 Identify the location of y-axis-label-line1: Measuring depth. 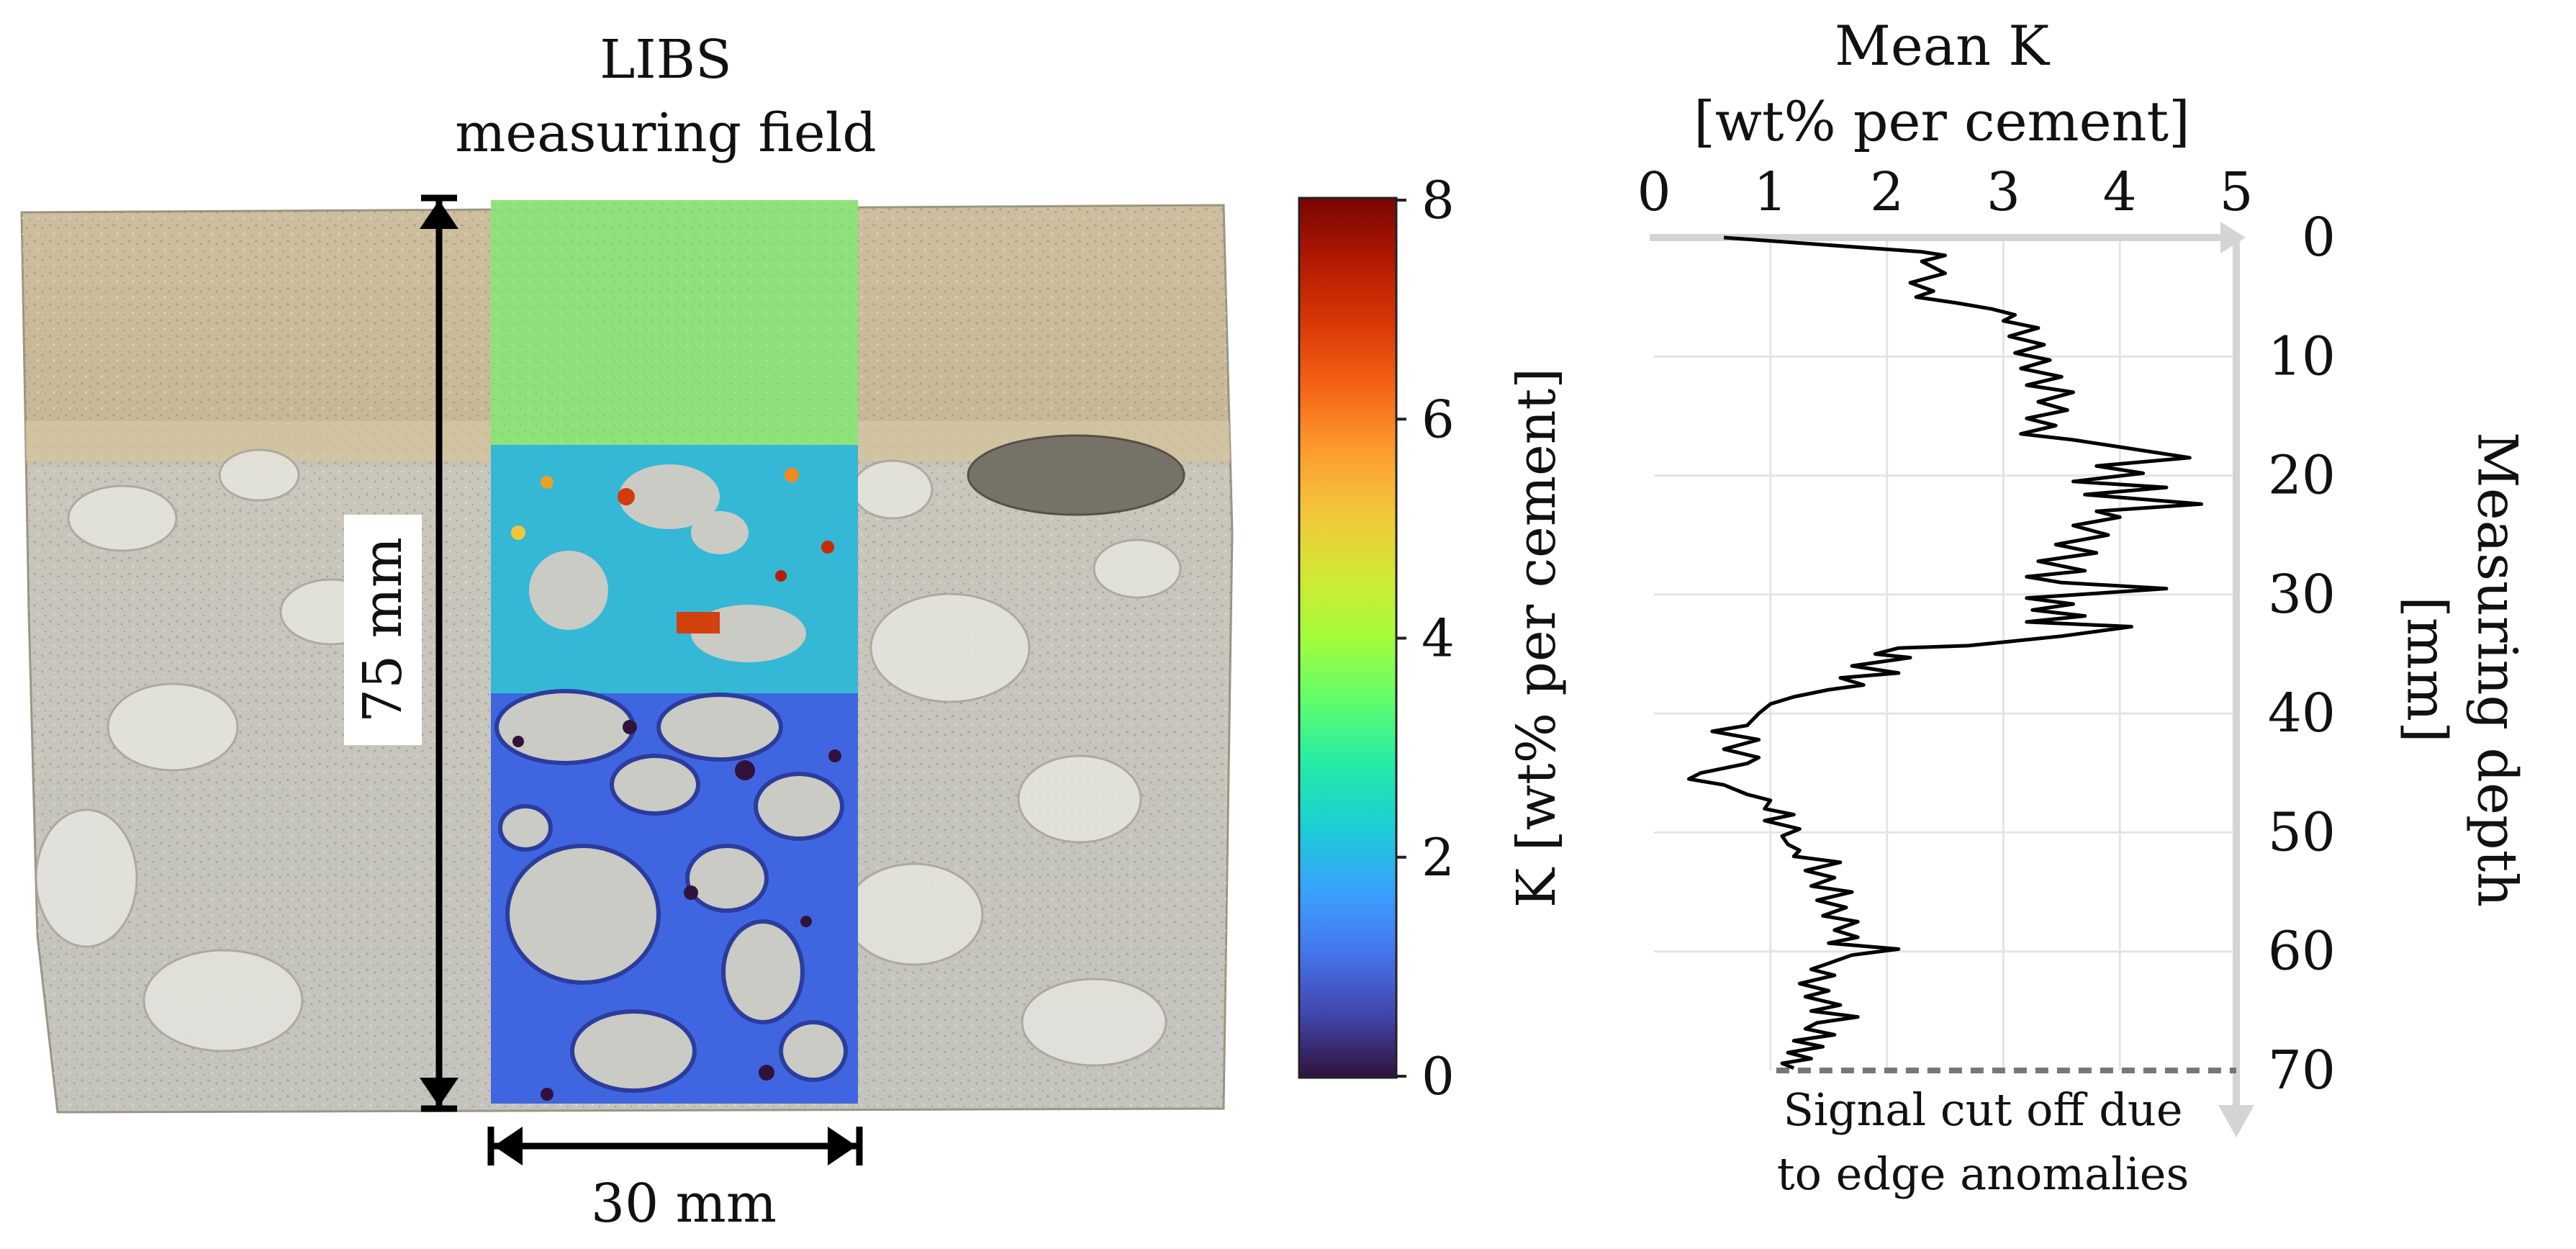
(2498, 669).